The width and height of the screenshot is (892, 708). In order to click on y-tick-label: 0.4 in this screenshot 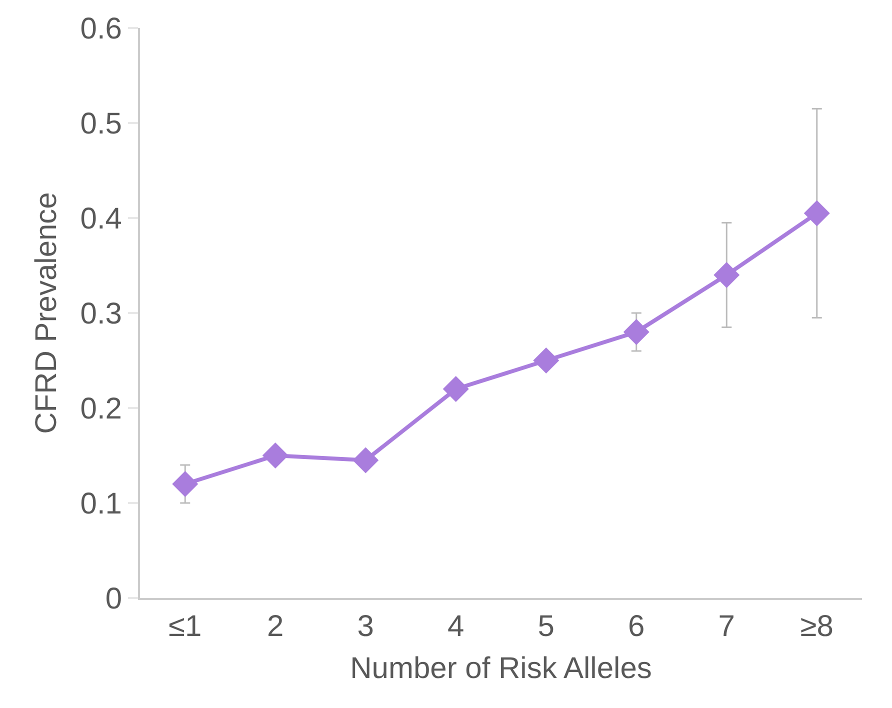, I will do `click(101, 219)`.